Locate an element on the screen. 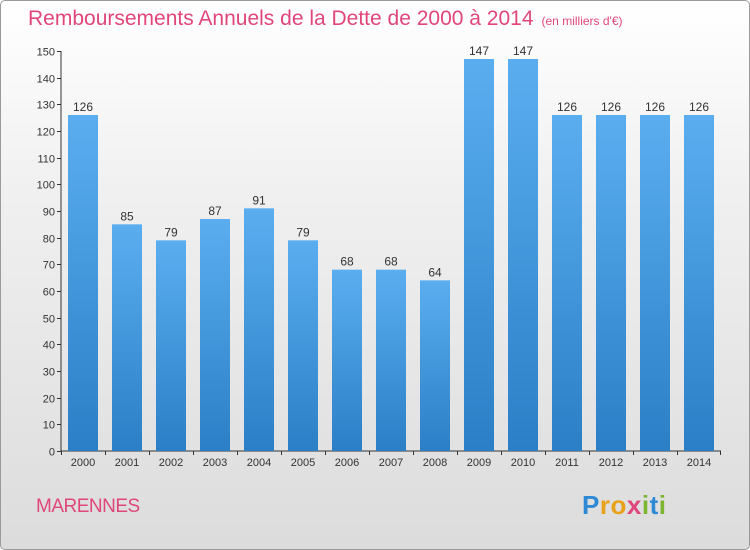  y-tick-label: 20 is located at coordinates (49, 400).